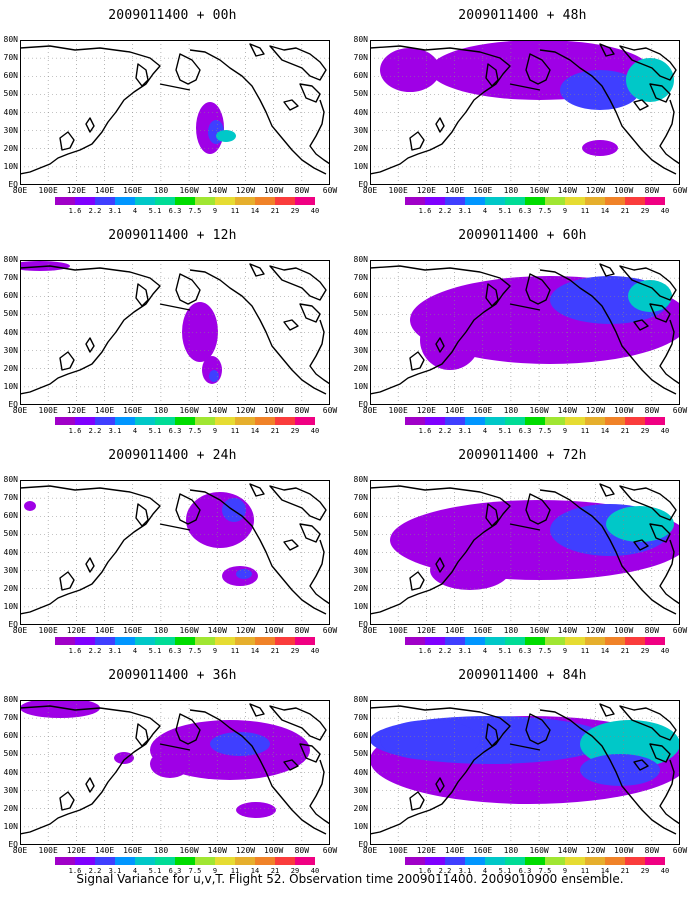  What do you see at coordinates (360, 296) in the screenshot?
I see `lat-tick-label: 60N` at bounding box center [360, 296].